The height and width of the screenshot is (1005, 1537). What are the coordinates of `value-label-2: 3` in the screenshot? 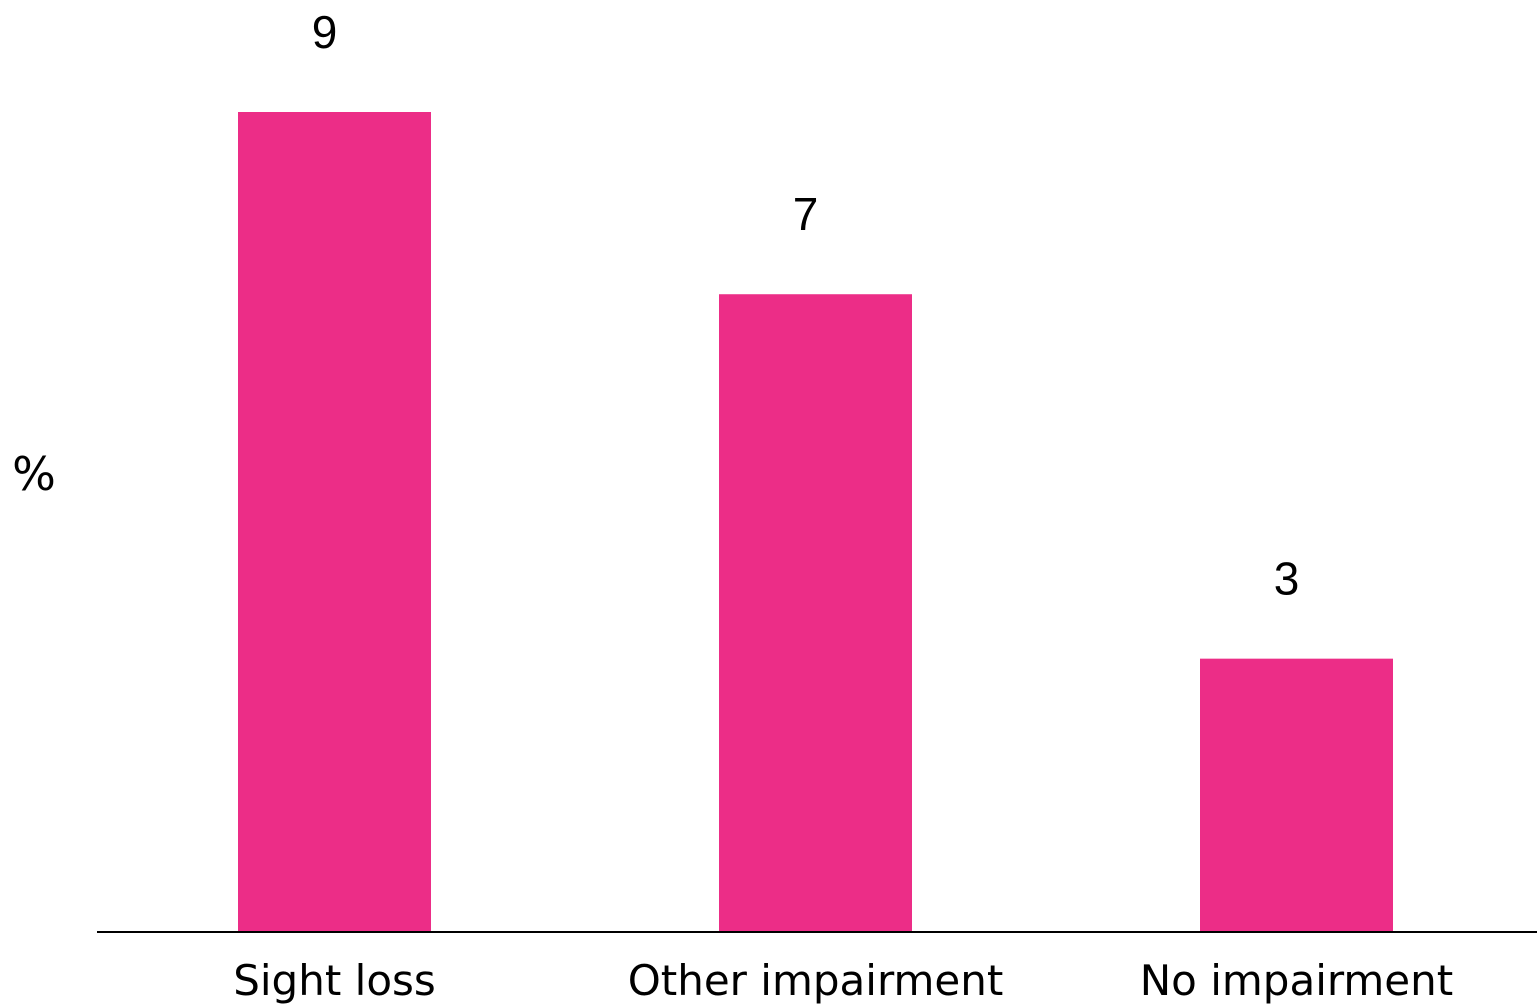 It's located at (1287, 579).